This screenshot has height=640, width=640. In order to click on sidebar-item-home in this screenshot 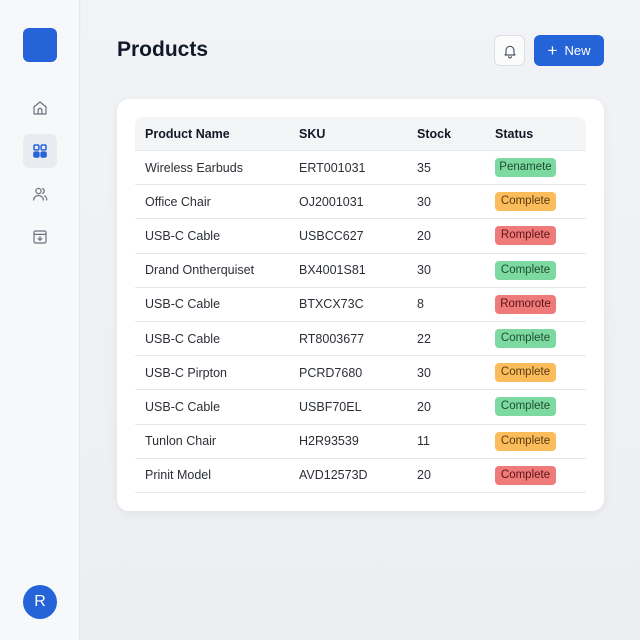, I will do `click(40, 108)`.